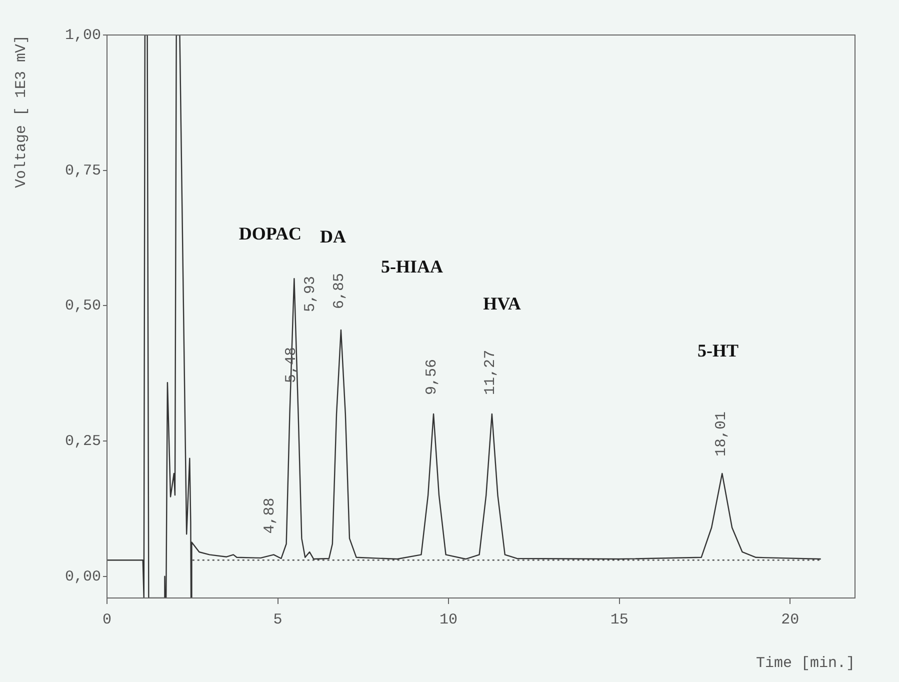  I want to click on annotation: 5,93, so click(310, 294).